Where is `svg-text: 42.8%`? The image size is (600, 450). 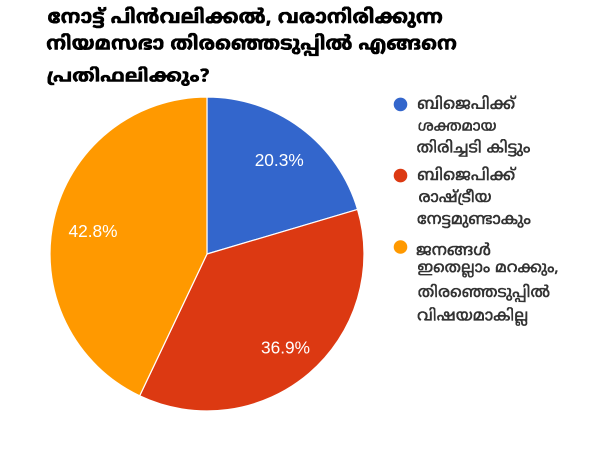 svg-text: 42.8% is located at coordinates (92, 231).